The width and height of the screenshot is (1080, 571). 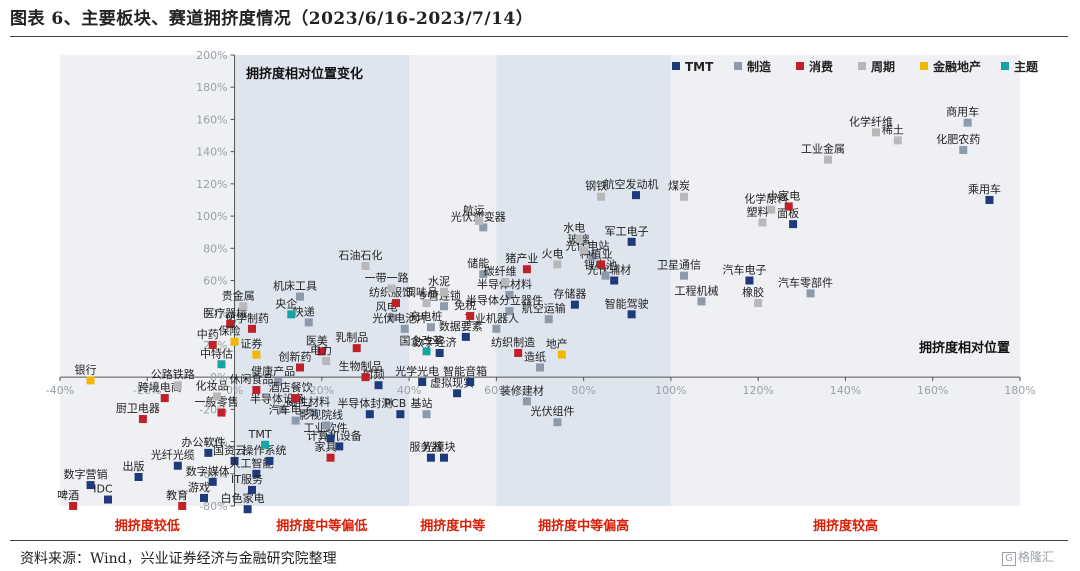 What do you see at coordinates (215, 248) in the screenshot?
I see `y-tick-label: 80%` at bounding box center [215, 248].